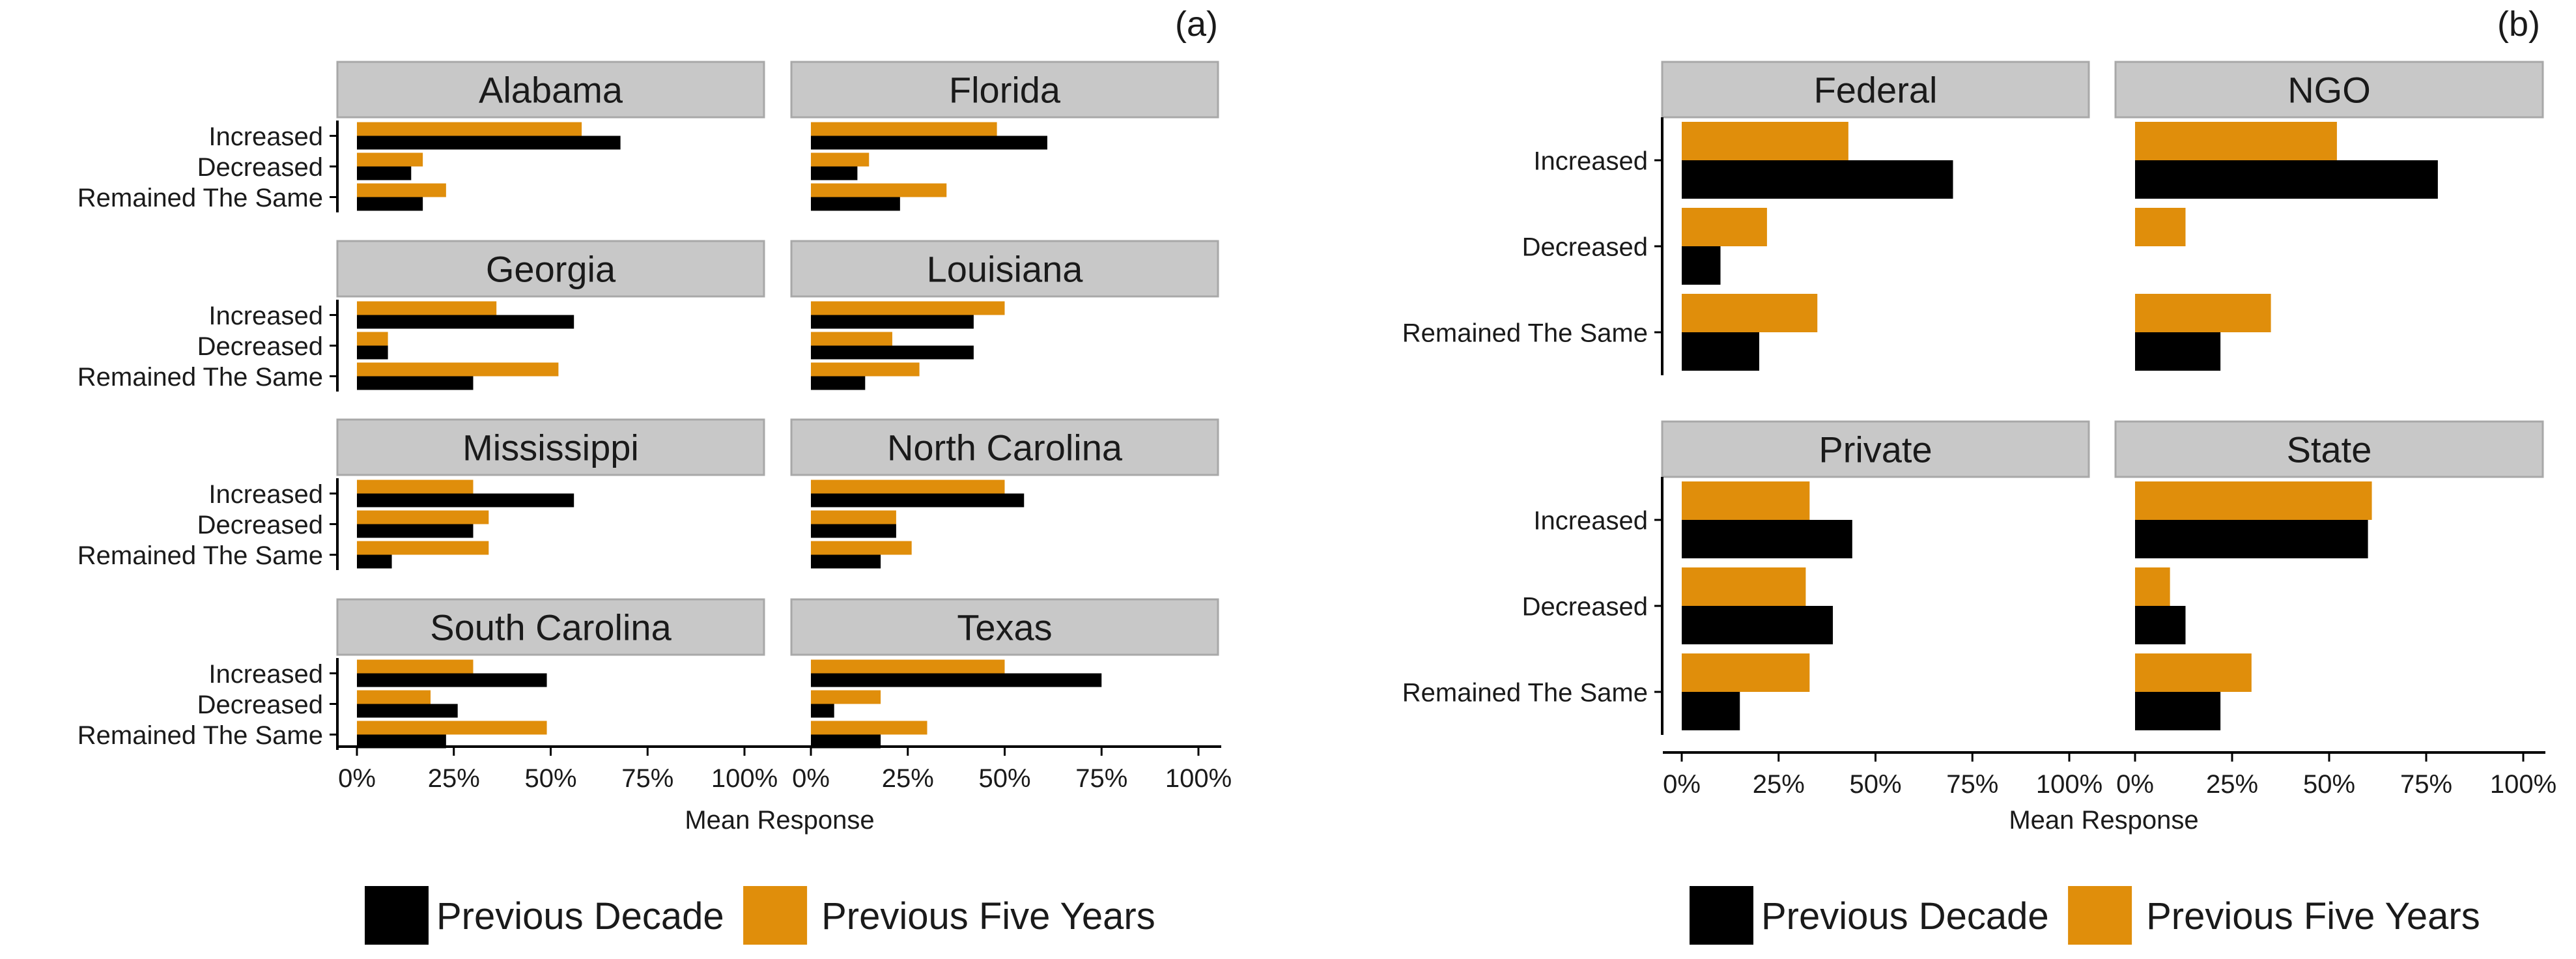 The image size is (2576, 959). Describe the element at coordinates (1196, 25) in the screenshot. I see `panel-label: (a)` at that location.